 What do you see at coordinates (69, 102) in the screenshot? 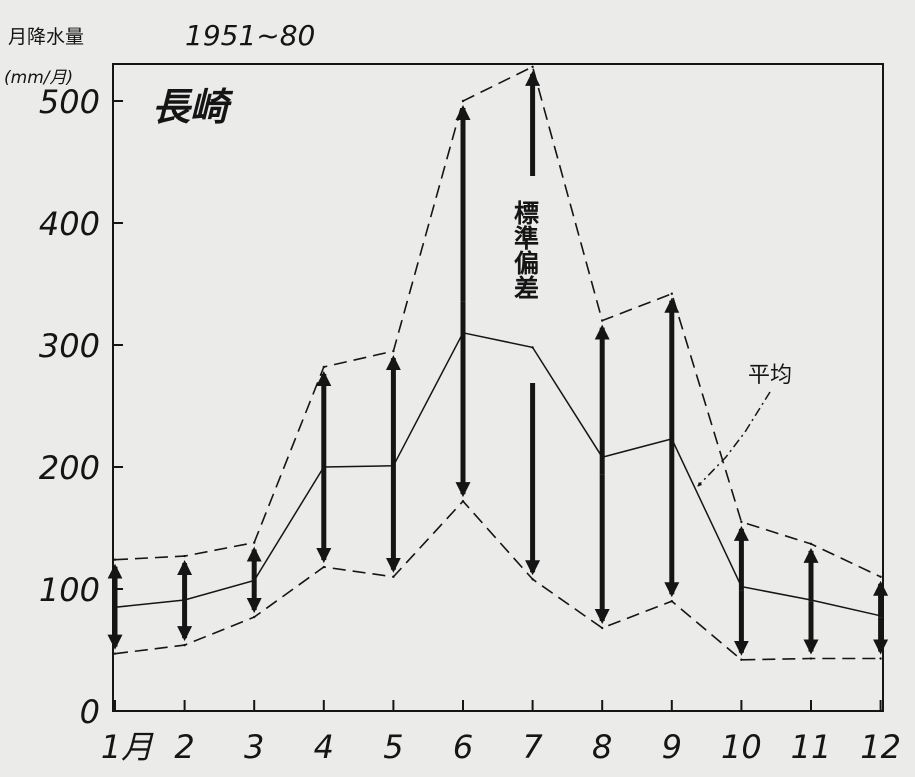
I see `y-tick-label-500: 500` at bounding box center [69, 102].